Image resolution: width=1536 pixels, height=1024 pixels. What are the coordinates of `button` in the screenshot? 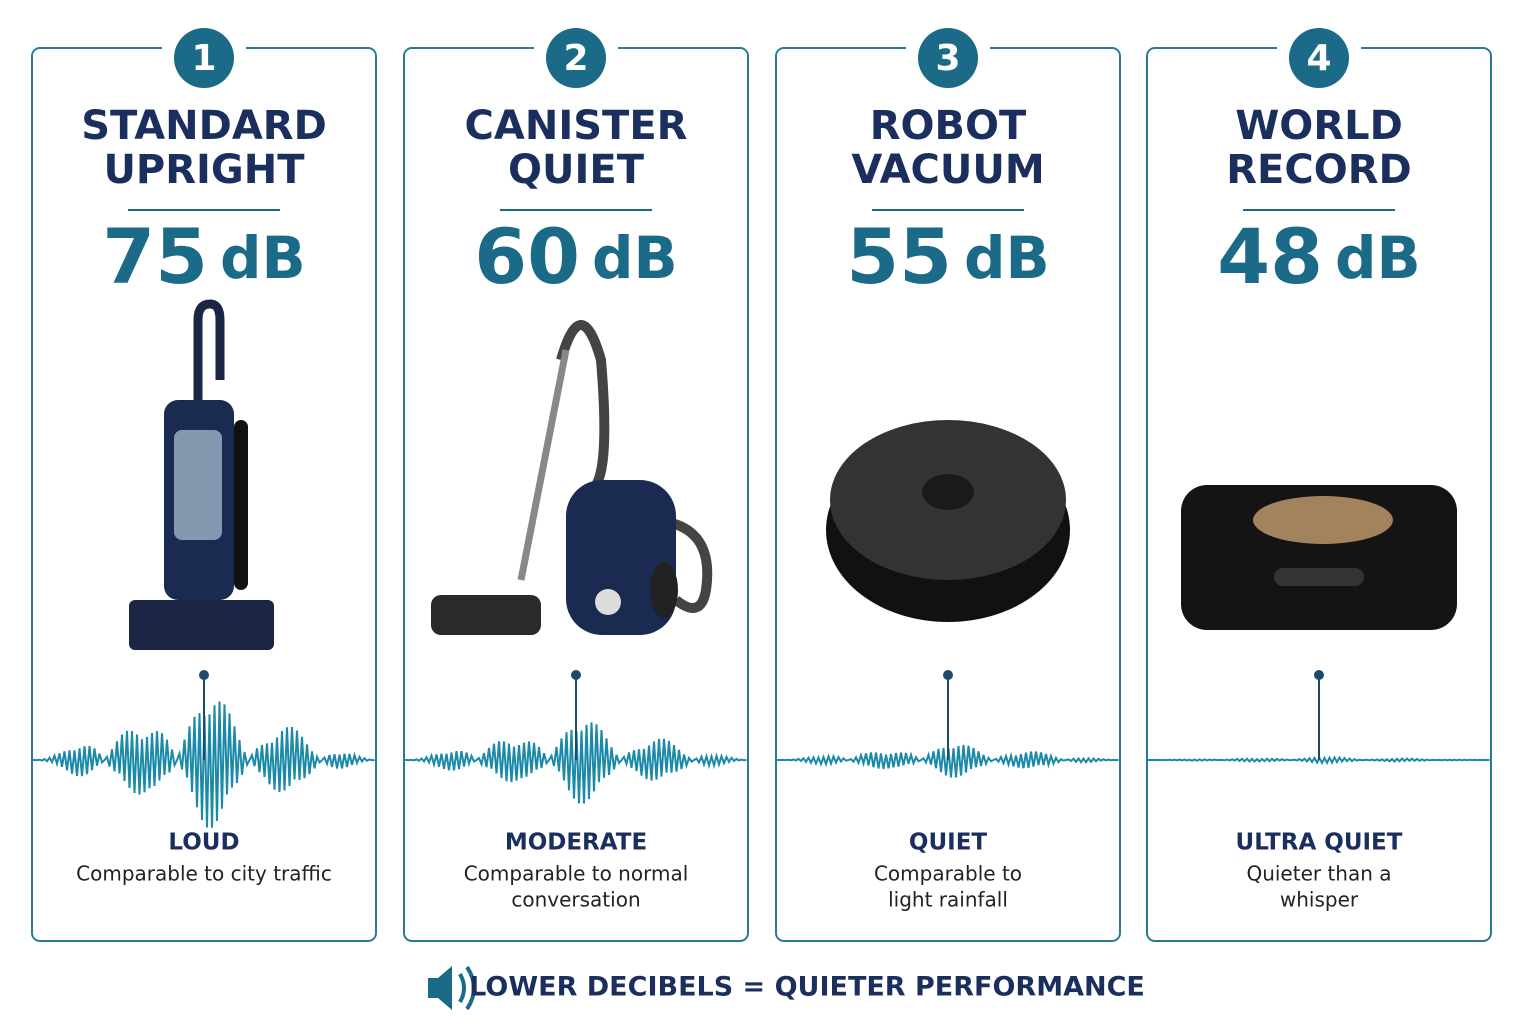 It's located at (608, 602).